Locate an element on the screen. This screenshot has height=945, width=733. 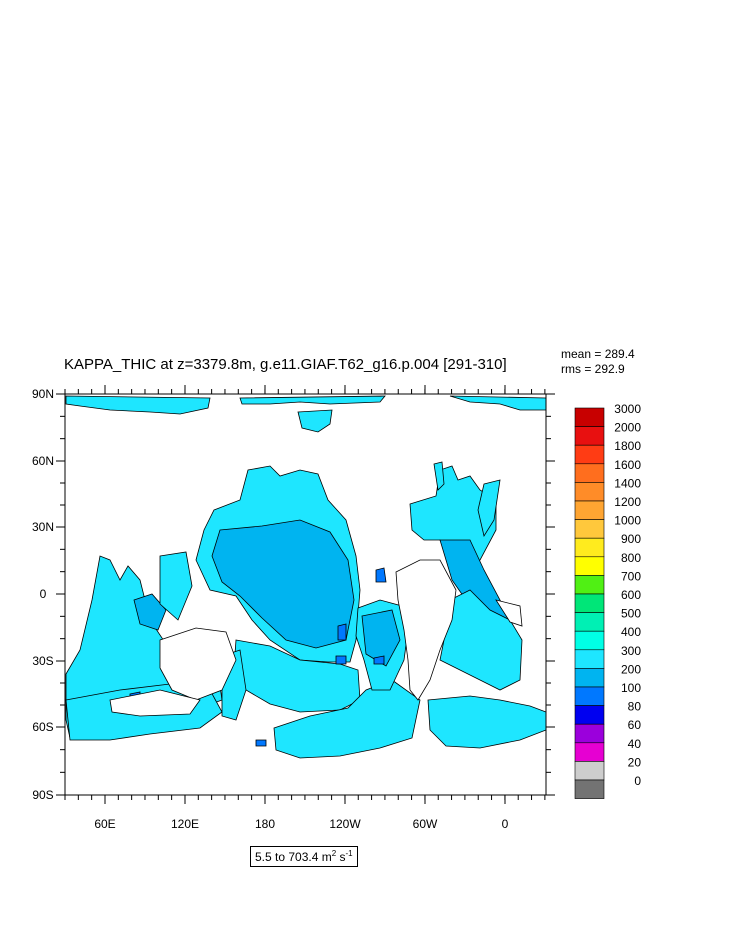
ocean-region-atlantic-southern is located at coordinates (487, 722).